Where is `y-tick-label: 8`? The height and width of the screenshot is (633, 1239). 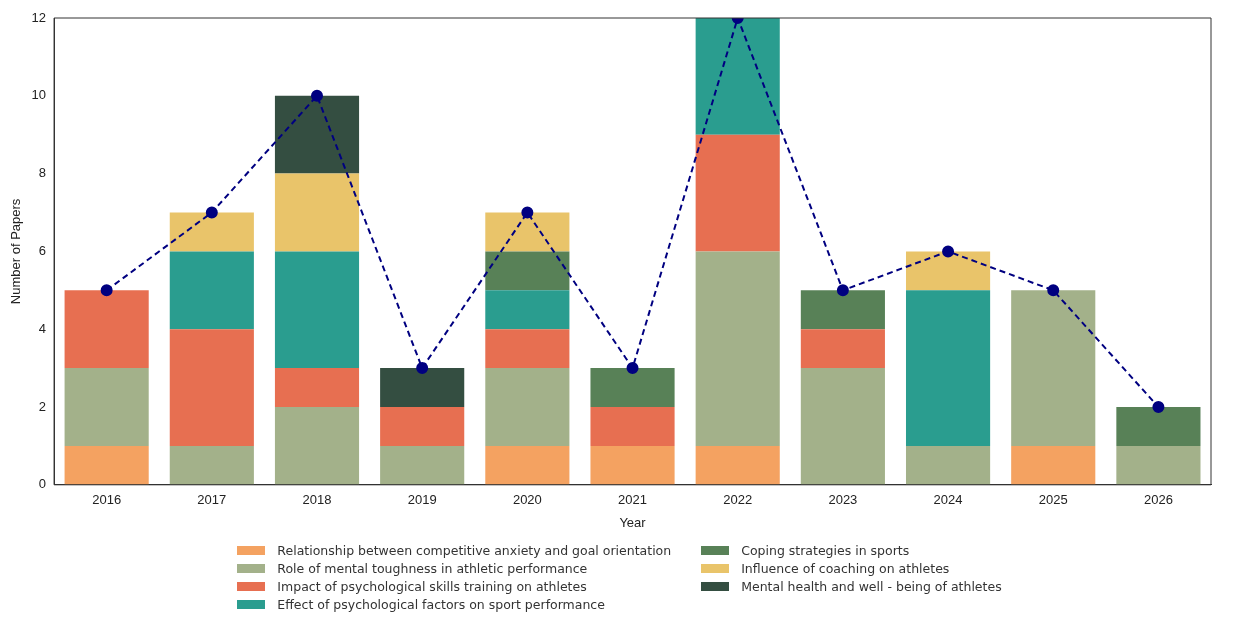 y-tick-label: 8 is located at coordinates (42, 173).